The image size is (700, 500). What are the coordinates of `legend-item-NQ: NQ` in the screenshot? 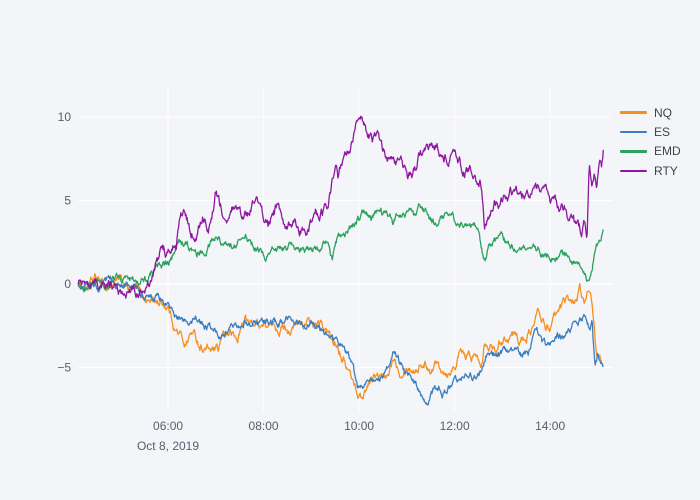 It's located at (650, 112).